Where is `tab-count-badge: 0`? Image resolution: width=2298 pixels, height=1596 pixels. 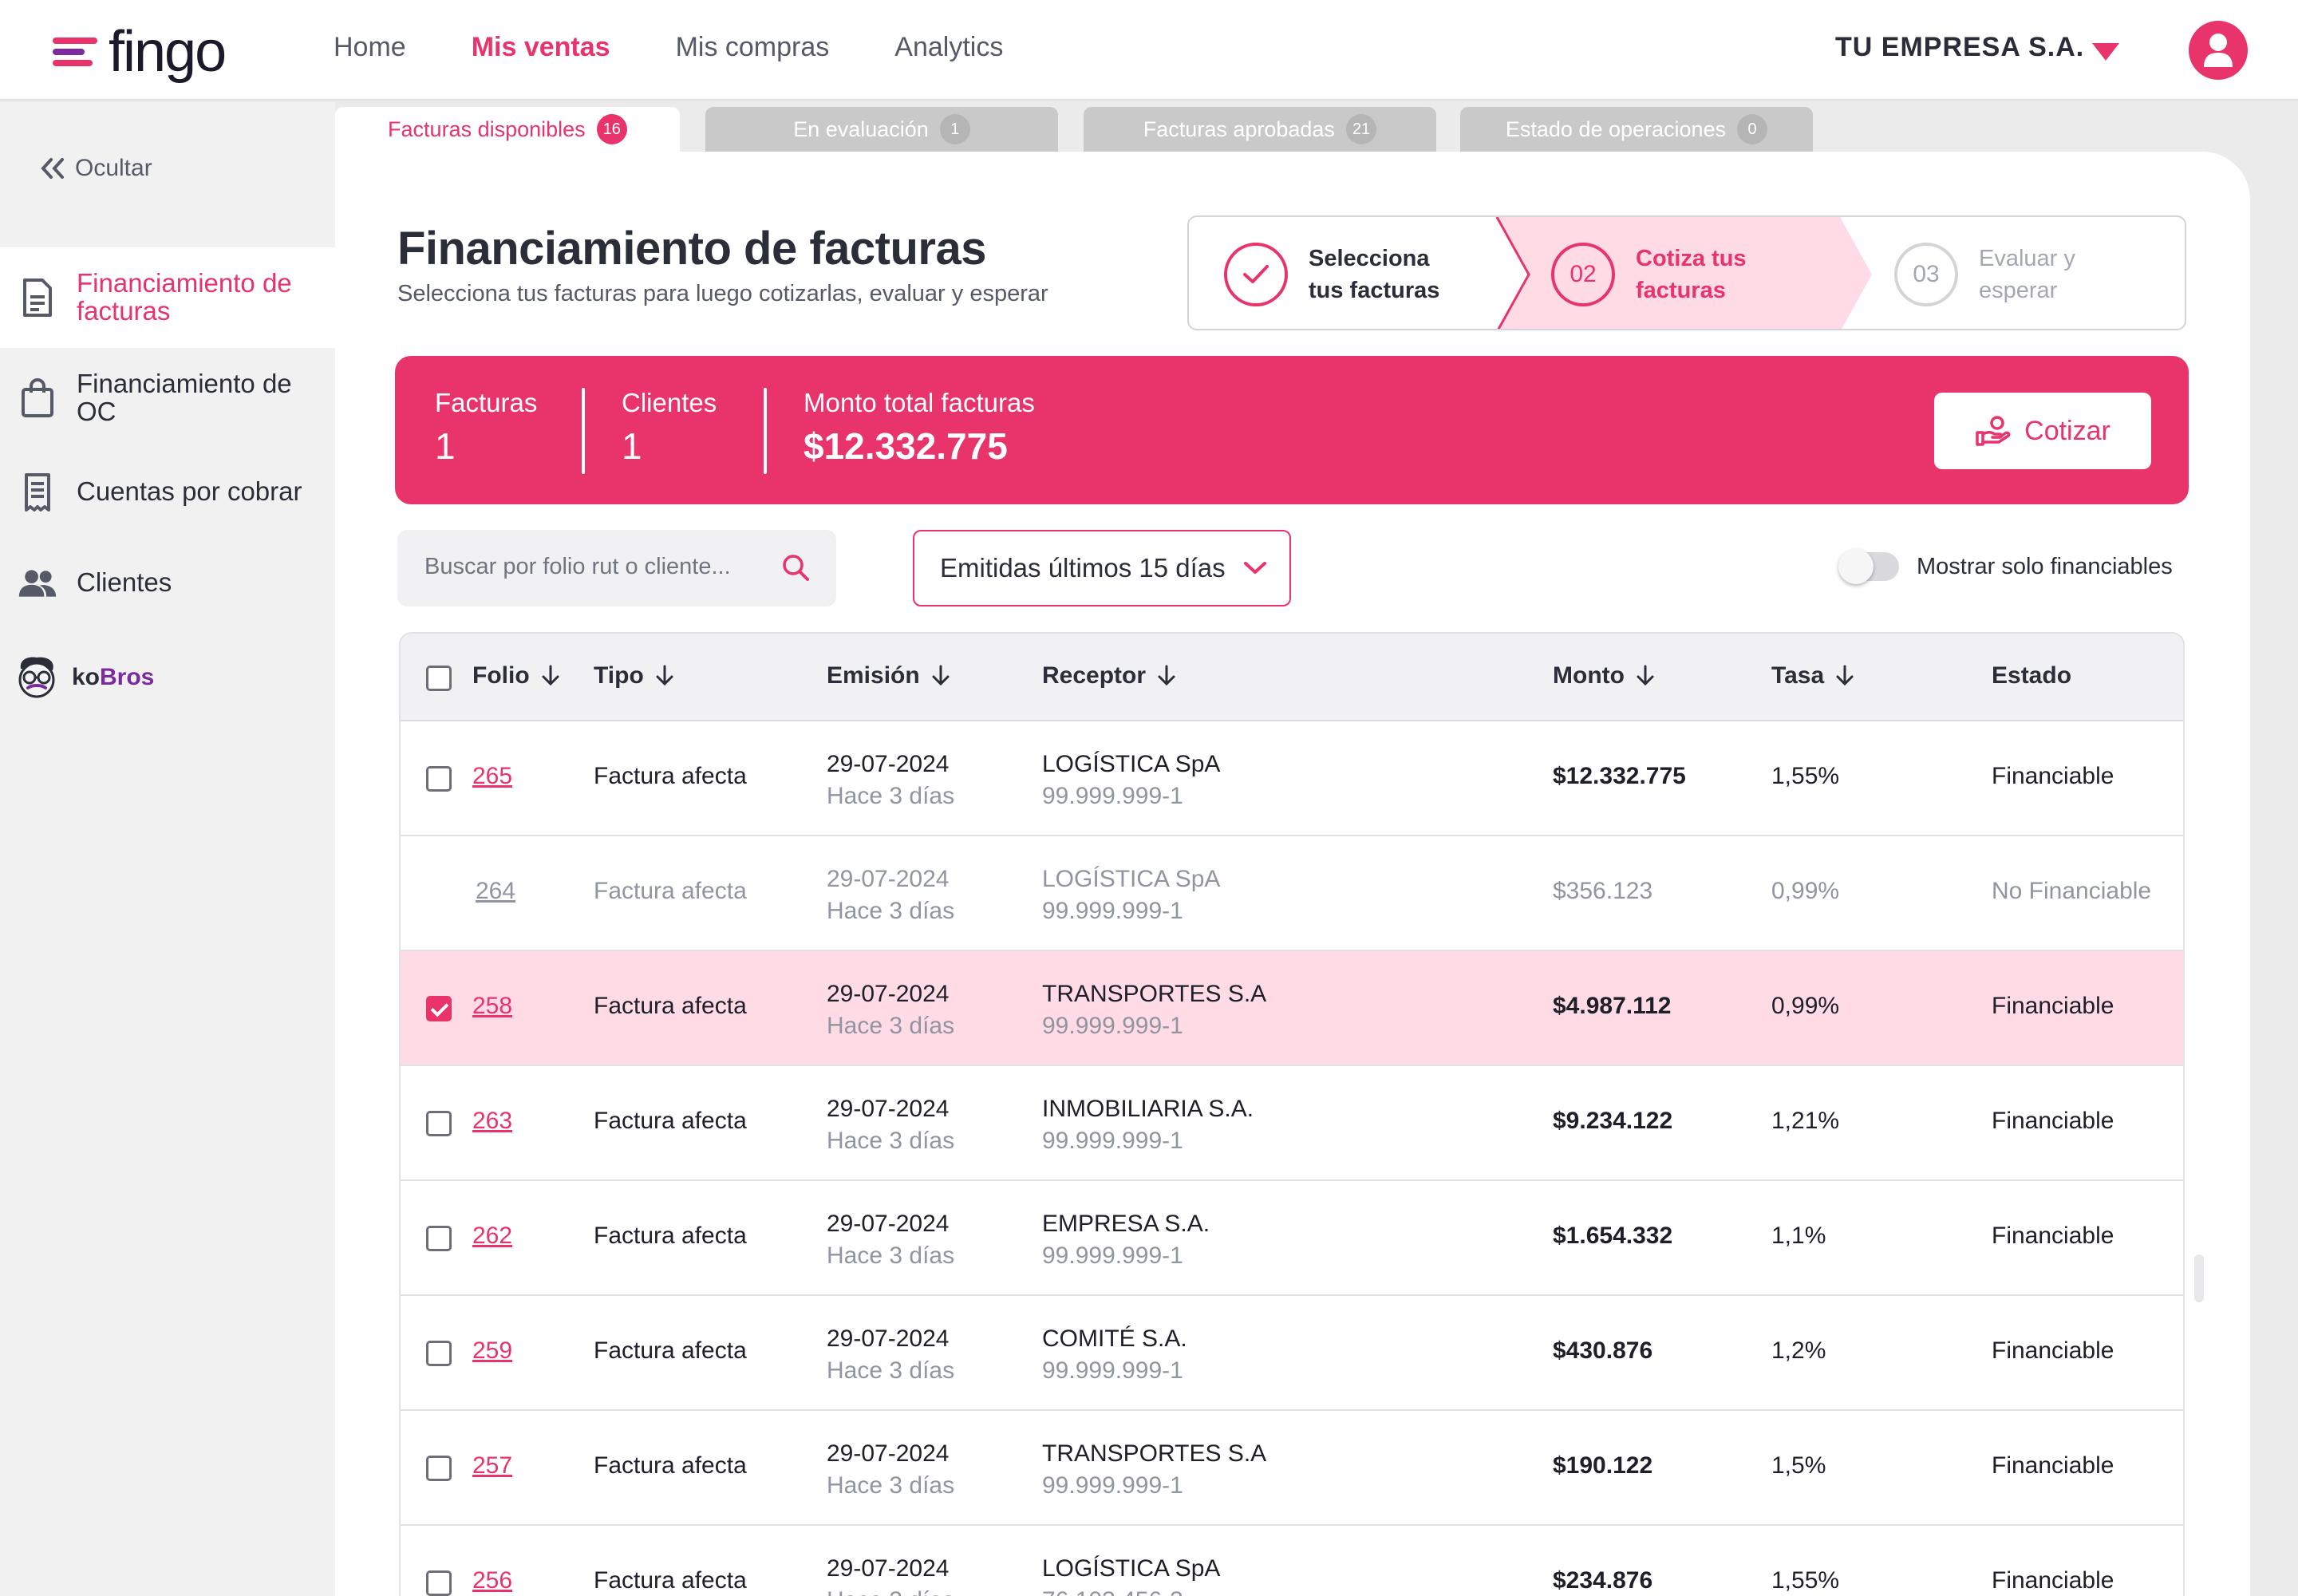 tab-count-badge: 0 is located at coordinates (1753, 129).